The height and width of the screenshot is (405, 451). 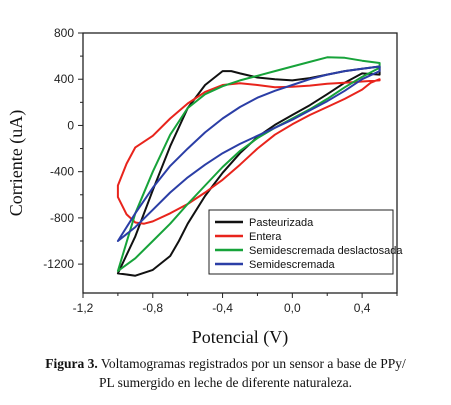 What do you see at coordinates (265, 237) in the screenshot?
I see `legend-label-2: Entera` at bounding box center [265, 237].